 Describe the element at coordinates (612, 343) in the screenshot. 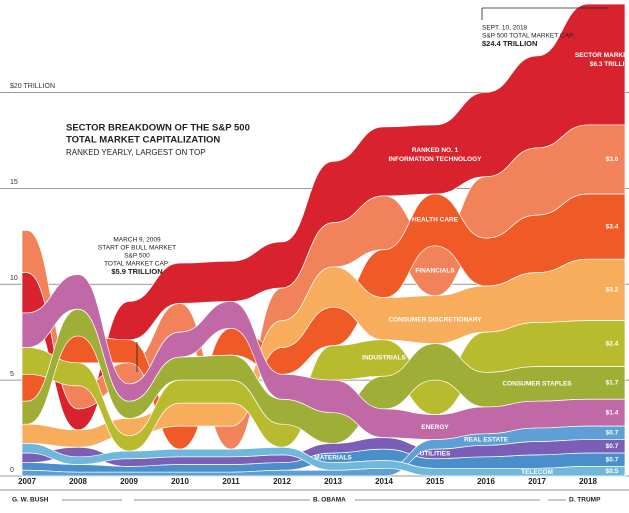

I see `value-label: $2.4` at that location.